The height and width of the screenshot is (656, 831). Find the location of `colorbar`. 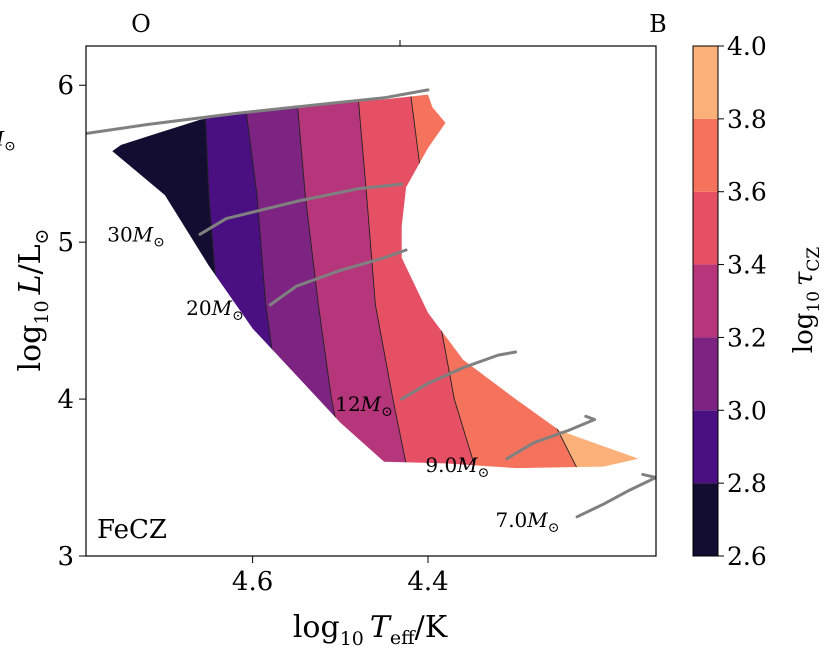

colorbar is located at coordinates (705, 301).